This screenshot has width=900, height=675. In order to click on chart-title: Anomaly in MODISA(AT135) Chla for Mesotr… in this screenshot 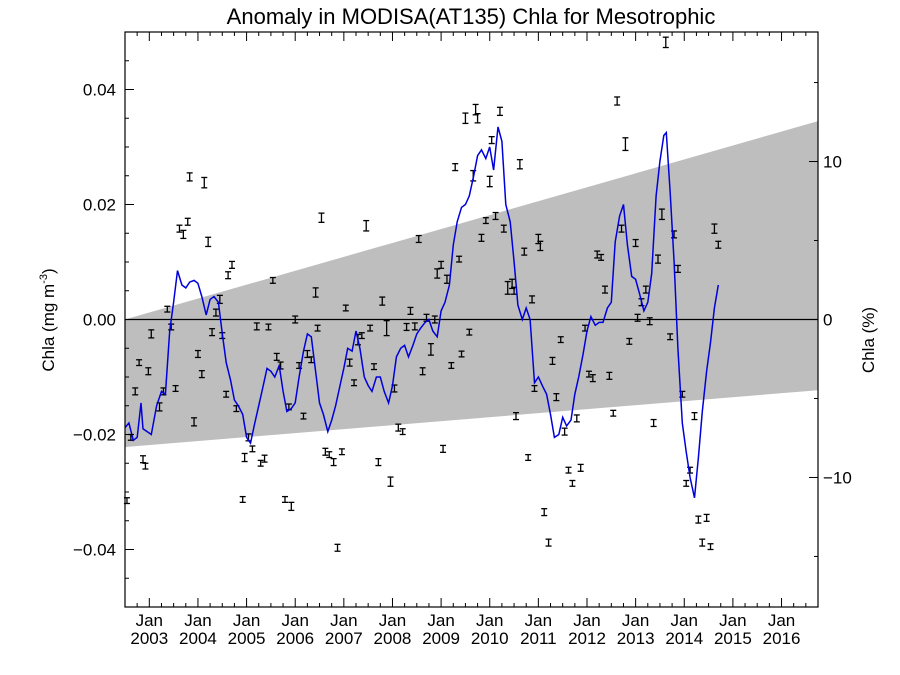, I will do `click(471, 16)`.